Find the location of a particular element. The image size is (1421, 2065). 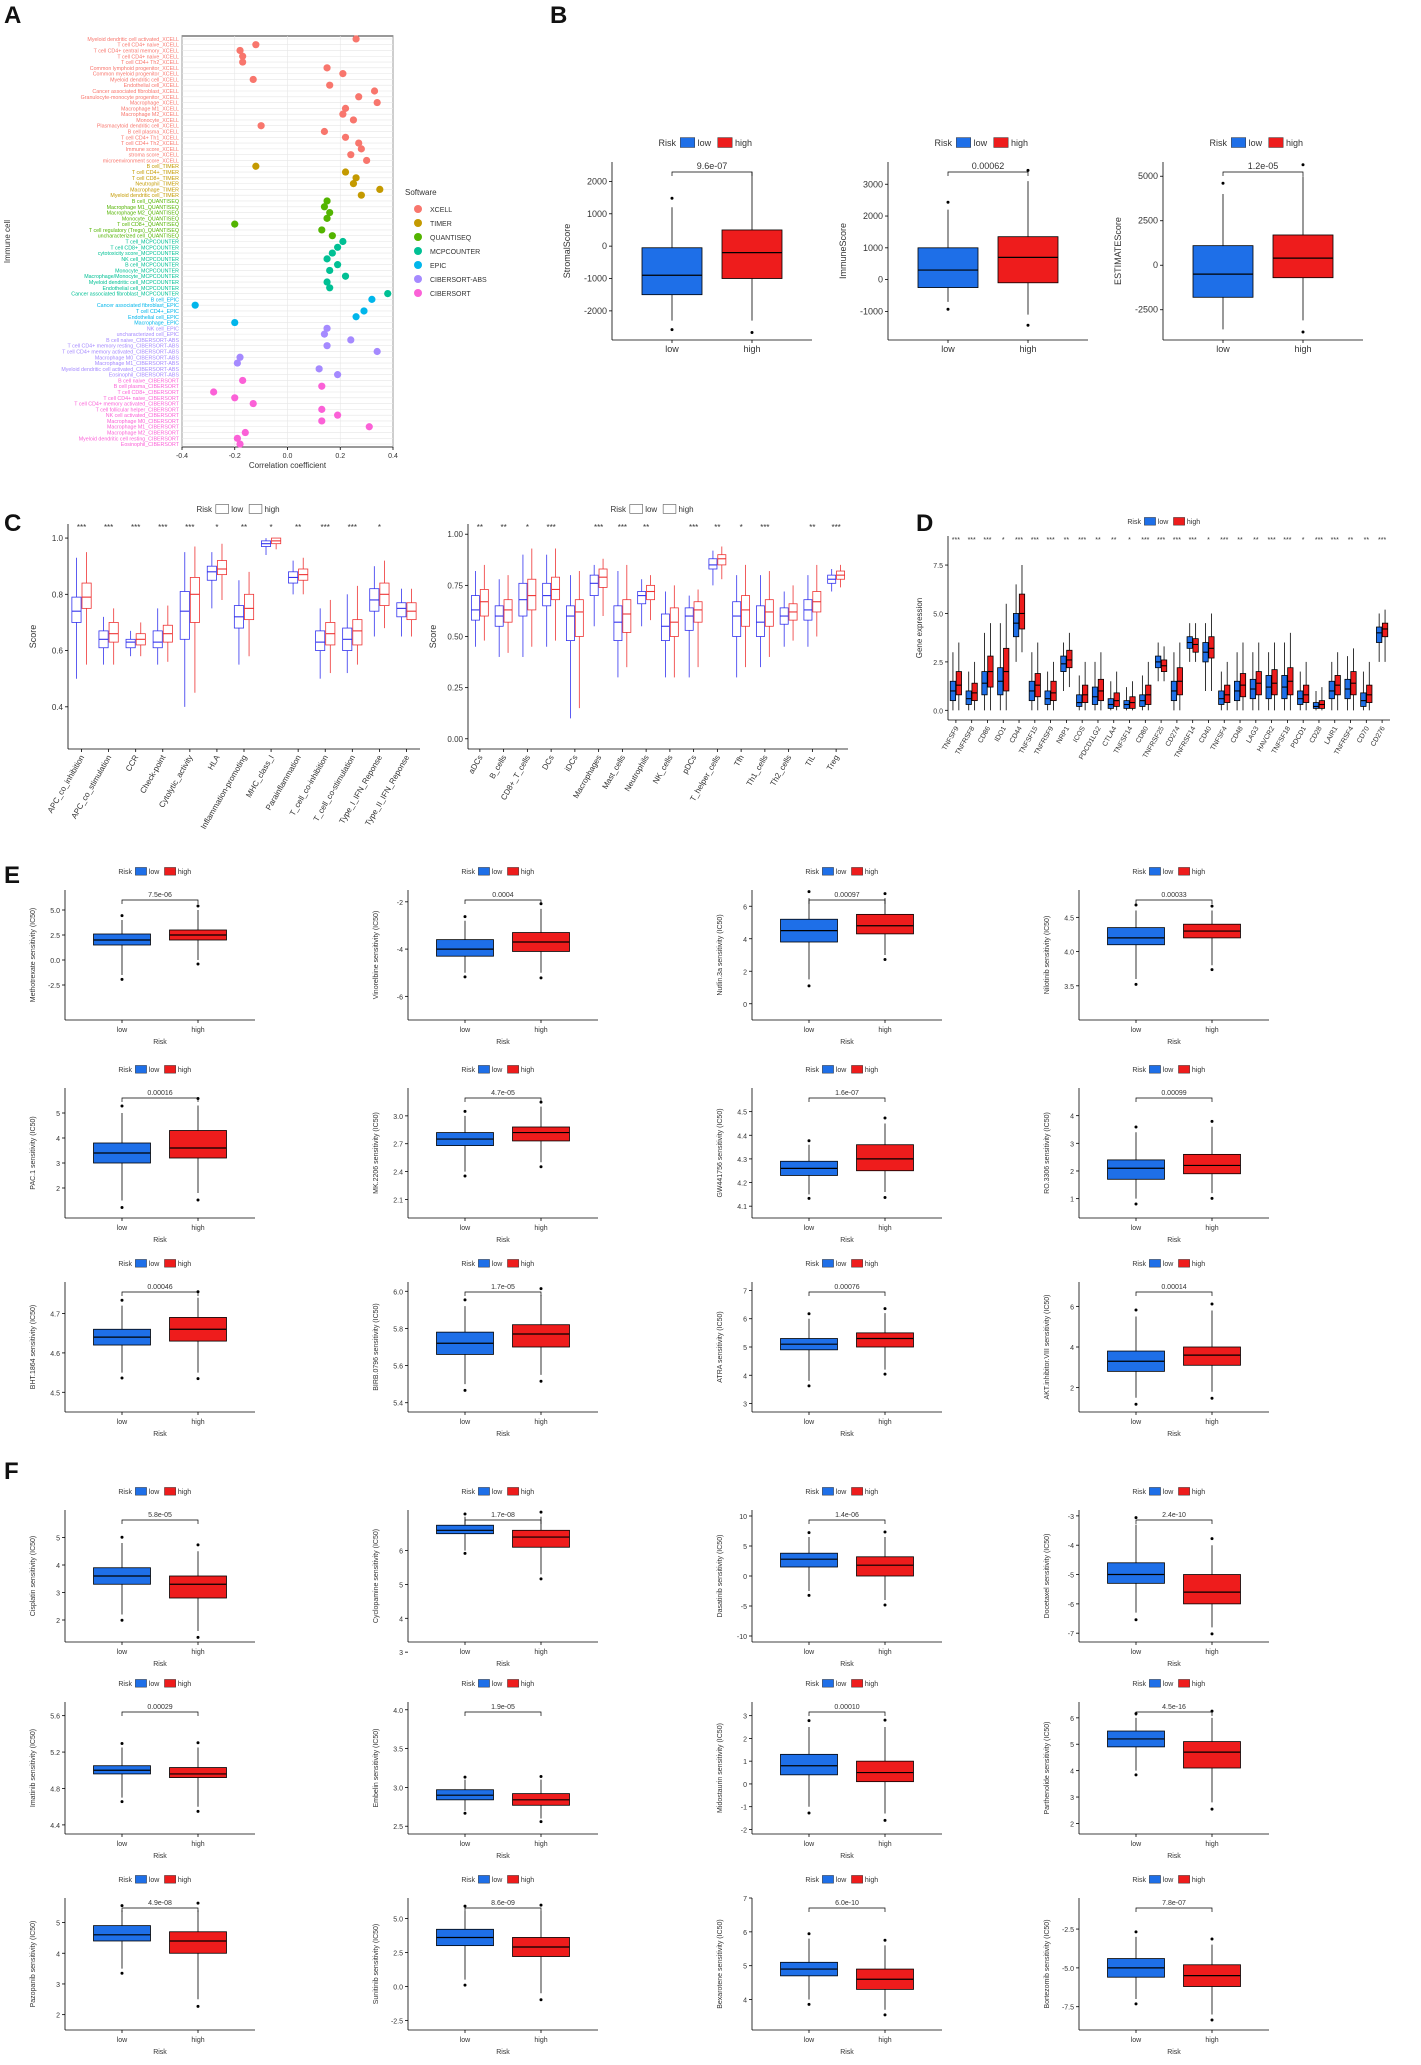

panel-f-subplot-1-pvalue-bracket is located at coordinates (160, 1521).